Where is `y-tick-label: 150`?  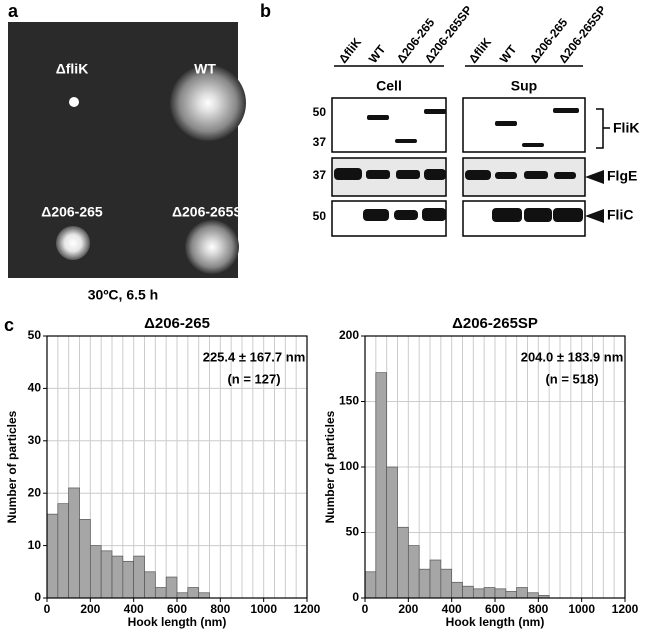
y-tick-label: 150 is located at coordinates (349, 401).